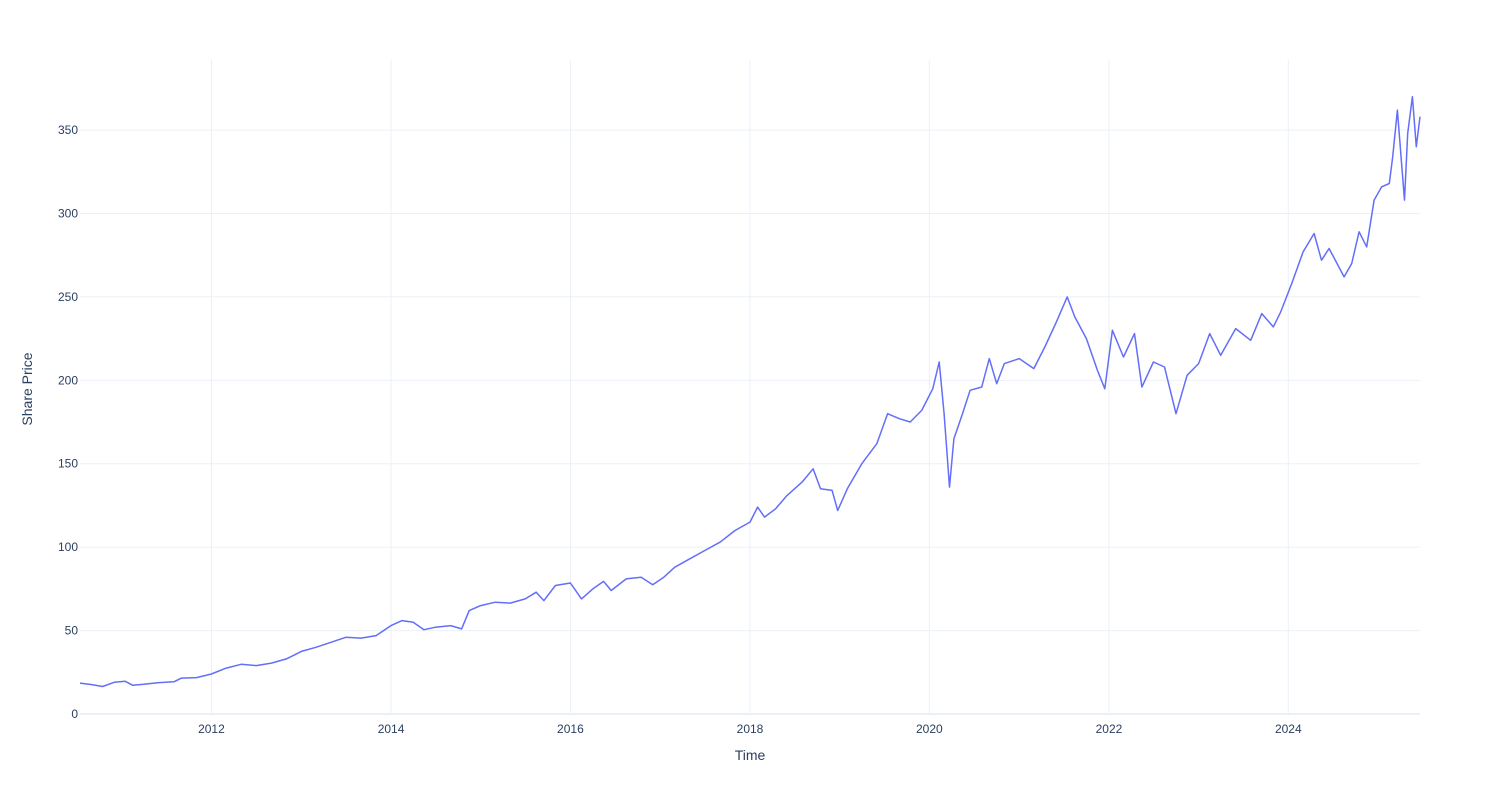 The image size is (1500, 800). What do you see at coordinates (929, 729) in the screenshot?
I see `x-tick-label: 2020` at bounding box center [929, 729].